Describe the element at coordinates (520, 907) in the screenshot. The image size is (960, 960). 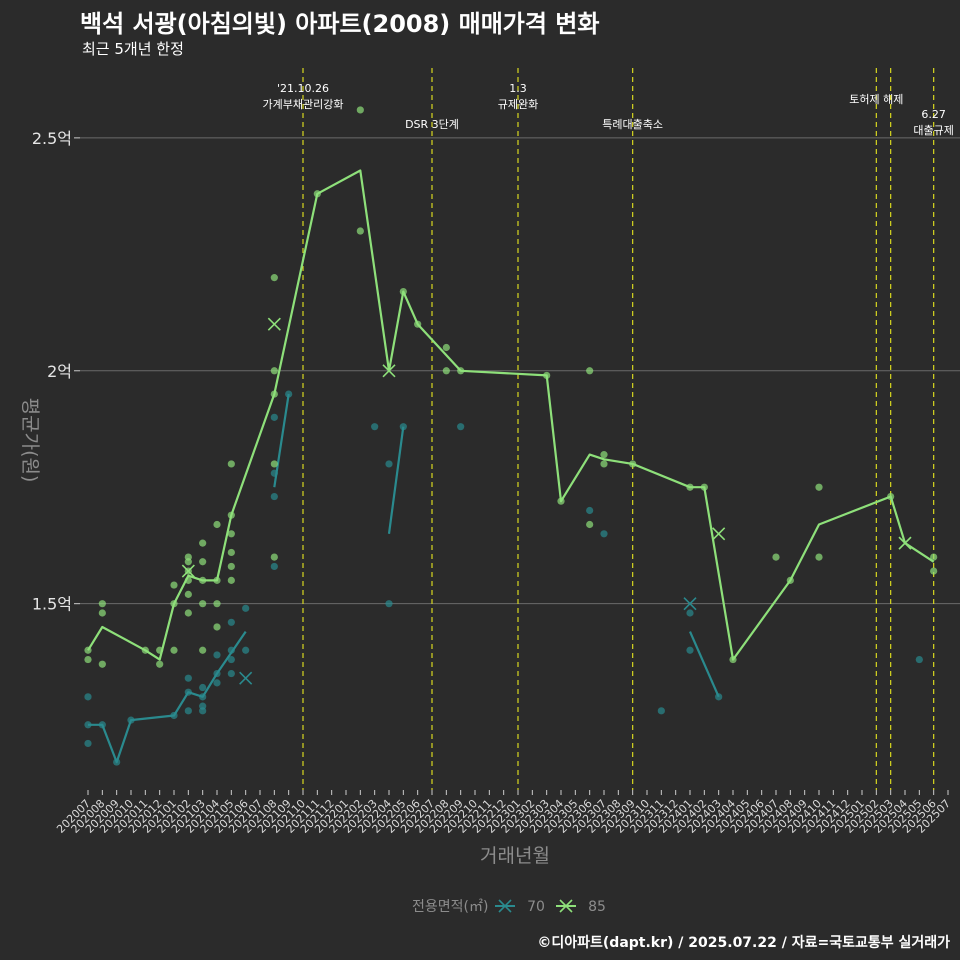
I see `legend-item-70: 70` at that location.